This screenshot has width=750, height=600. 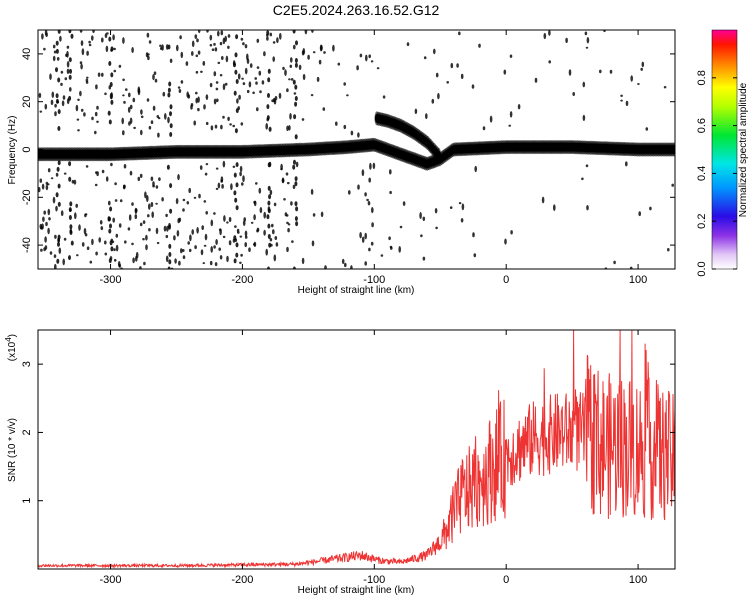 What do you see at coordinates (242, 580) in the screenshot?
I see `x-tick-label: -200` at bounding box center [242, 580].